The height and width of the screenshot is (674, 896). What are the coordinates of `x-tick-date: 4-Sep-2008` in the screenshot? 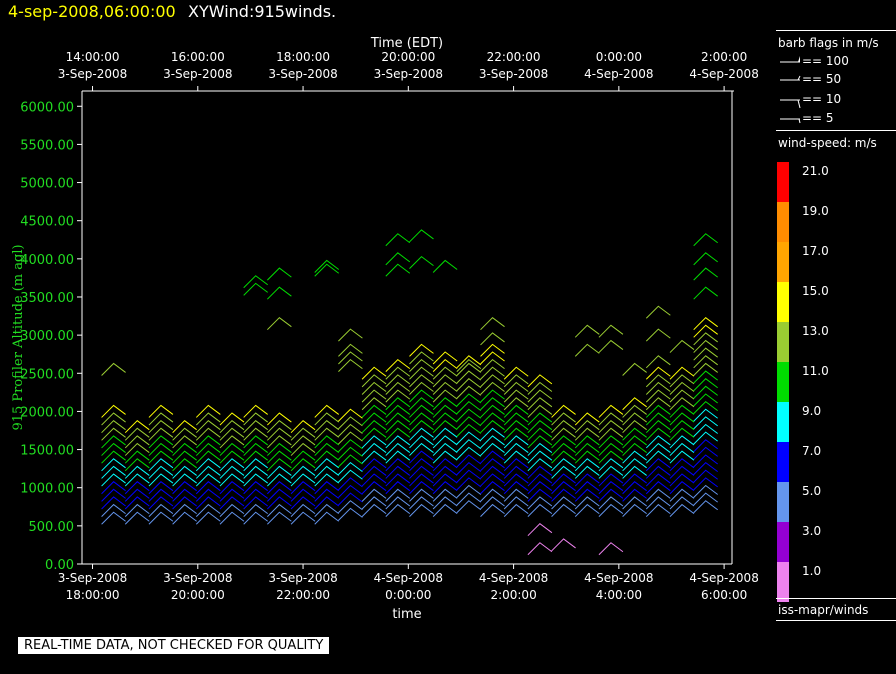 It's located at (618, 578).